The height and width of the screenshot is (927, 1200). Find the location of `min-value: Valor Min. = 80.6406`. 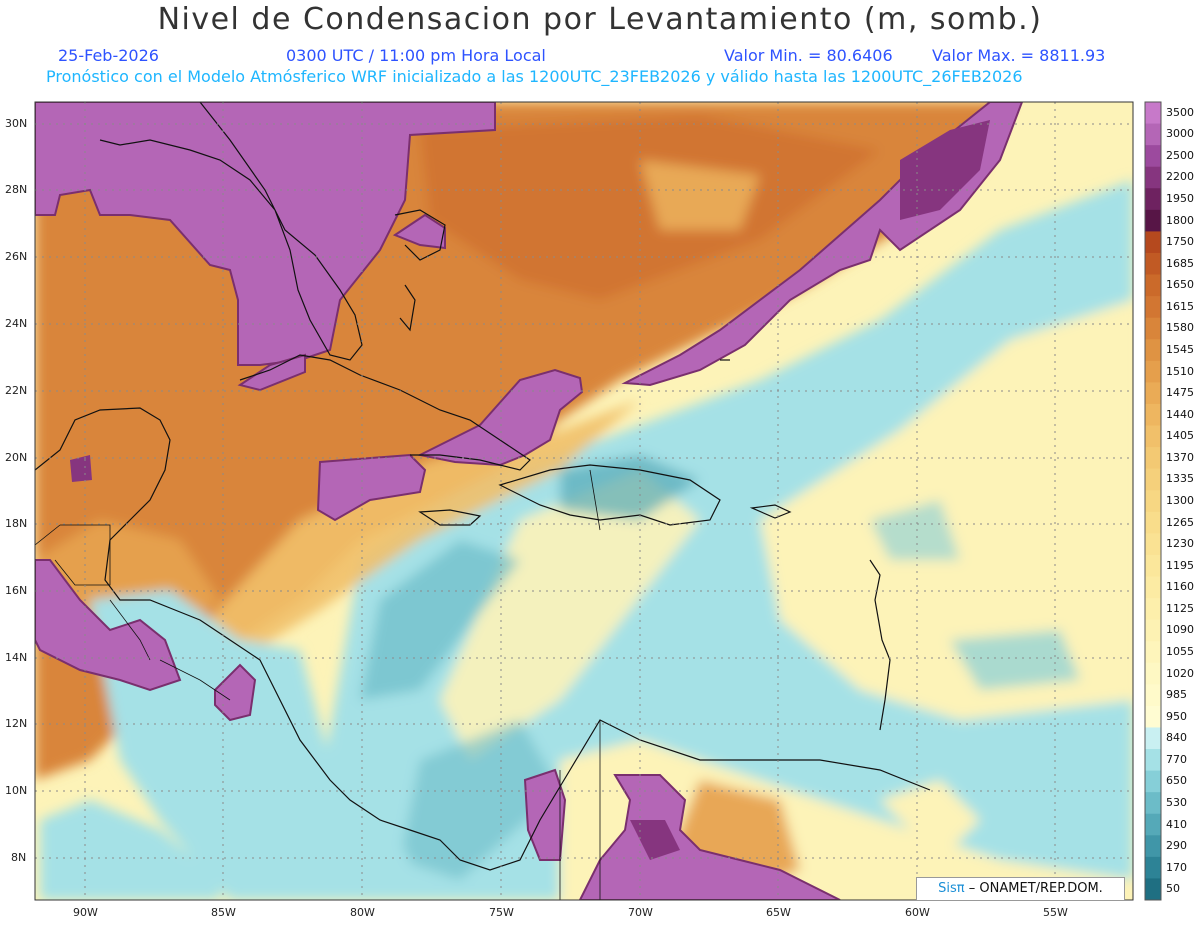

min-value: Valor Min. = 80.6406 is located at coordinates (808, 55).